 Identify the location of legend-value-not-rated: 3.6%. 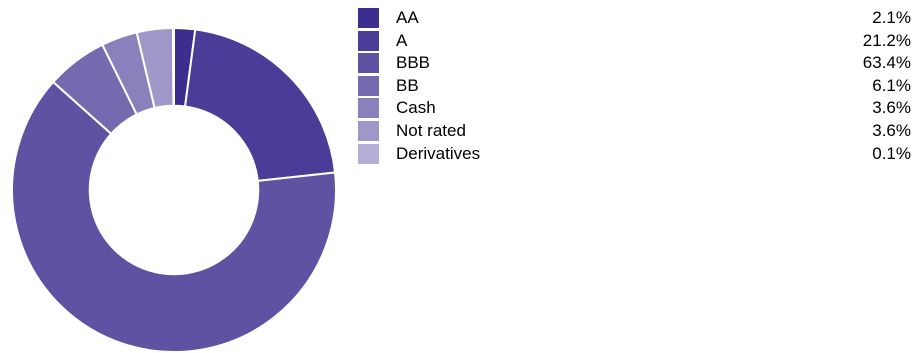
(891, 130).